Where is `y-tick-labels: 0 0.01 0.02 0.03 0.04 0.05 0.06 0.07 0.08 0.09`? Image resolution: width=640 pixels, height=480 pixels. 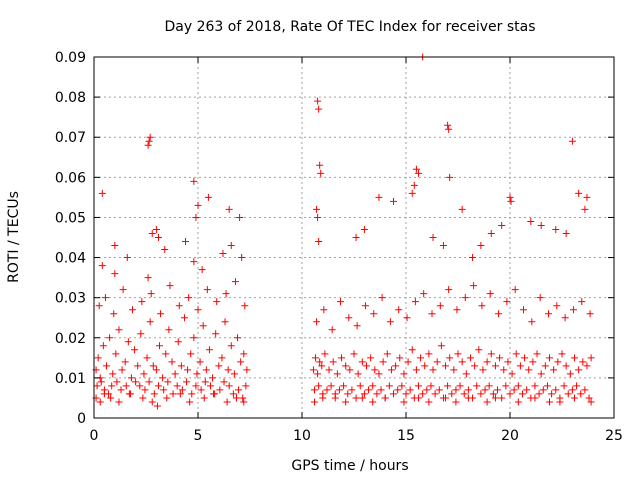
y-tick-labels: 0 0.01 0.02 0.03 0.04 0.05 0.06 0.07 0.08 0.09 is located at coordinates (70, 238).